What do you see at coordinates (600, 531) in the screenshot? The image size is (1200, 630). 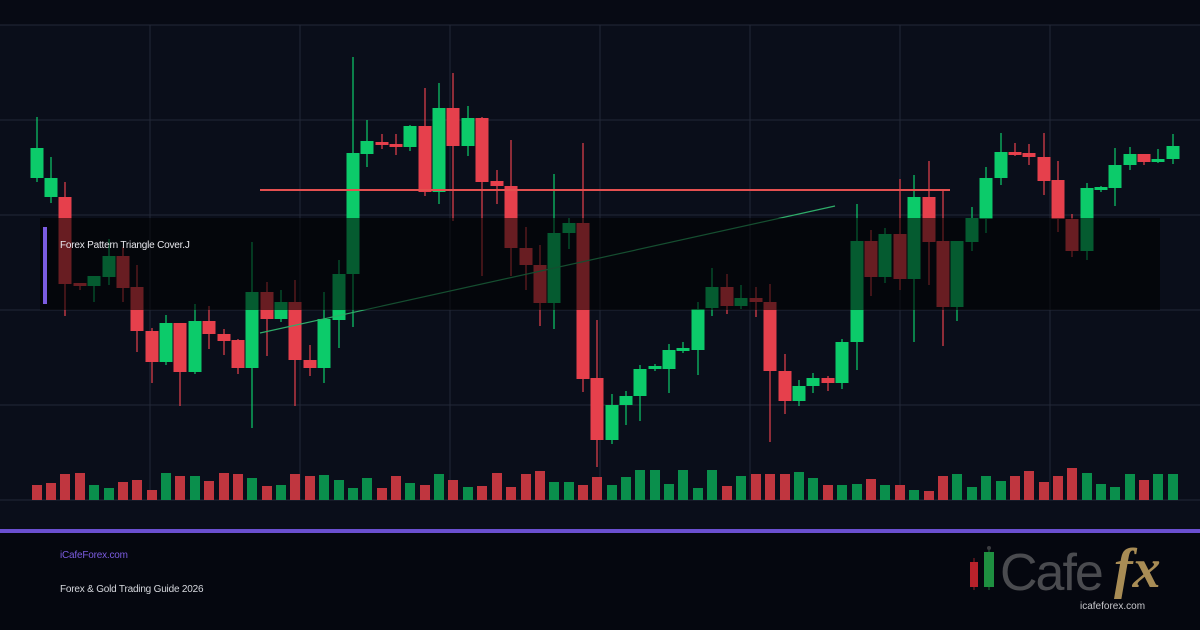 I see `footer-divider` at bounding box center [600, 531].